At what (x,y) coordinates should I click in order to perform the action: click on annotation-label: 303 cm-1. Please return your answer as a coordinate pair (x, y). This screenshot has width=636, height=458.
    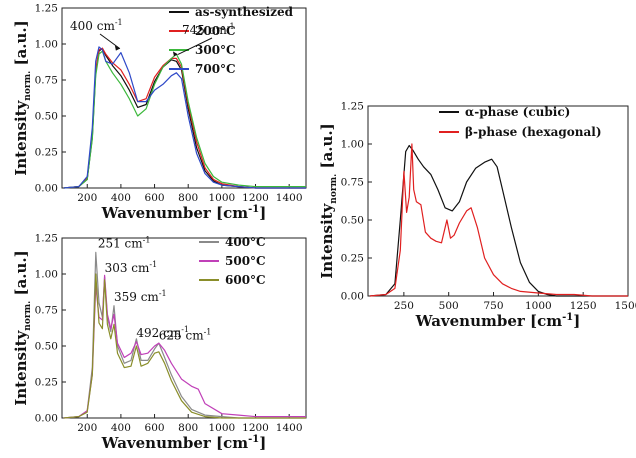
    Looking at the image, I should click on (131, 267).